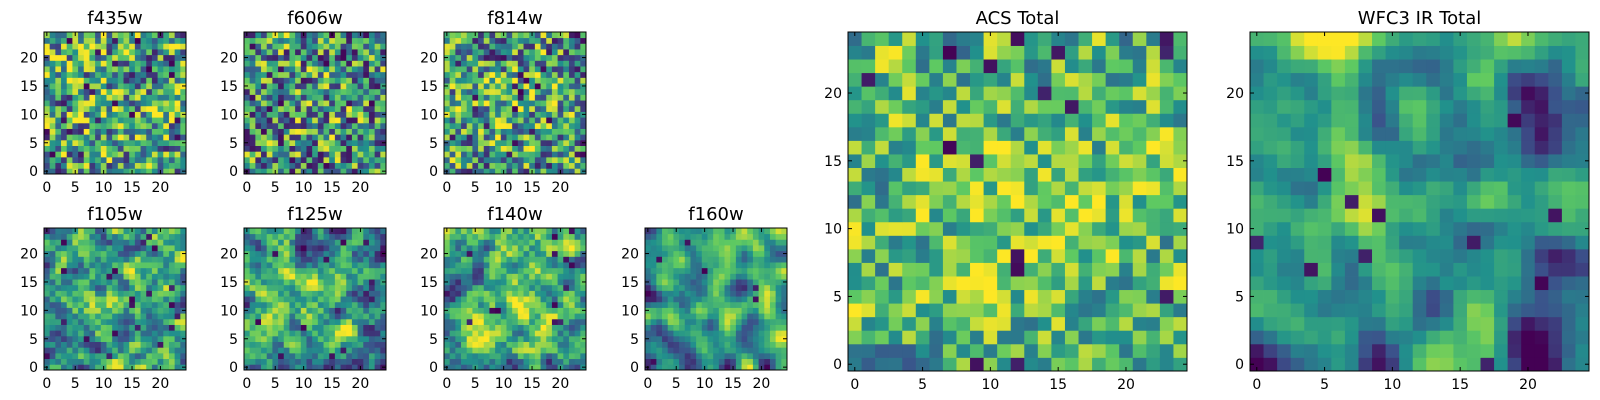 This screenshot has height=400, width=1600. What do you see at coordinates (314, 214) in the screenshot?
I see `panel-title: f125w` at bounding box center [314, 214].